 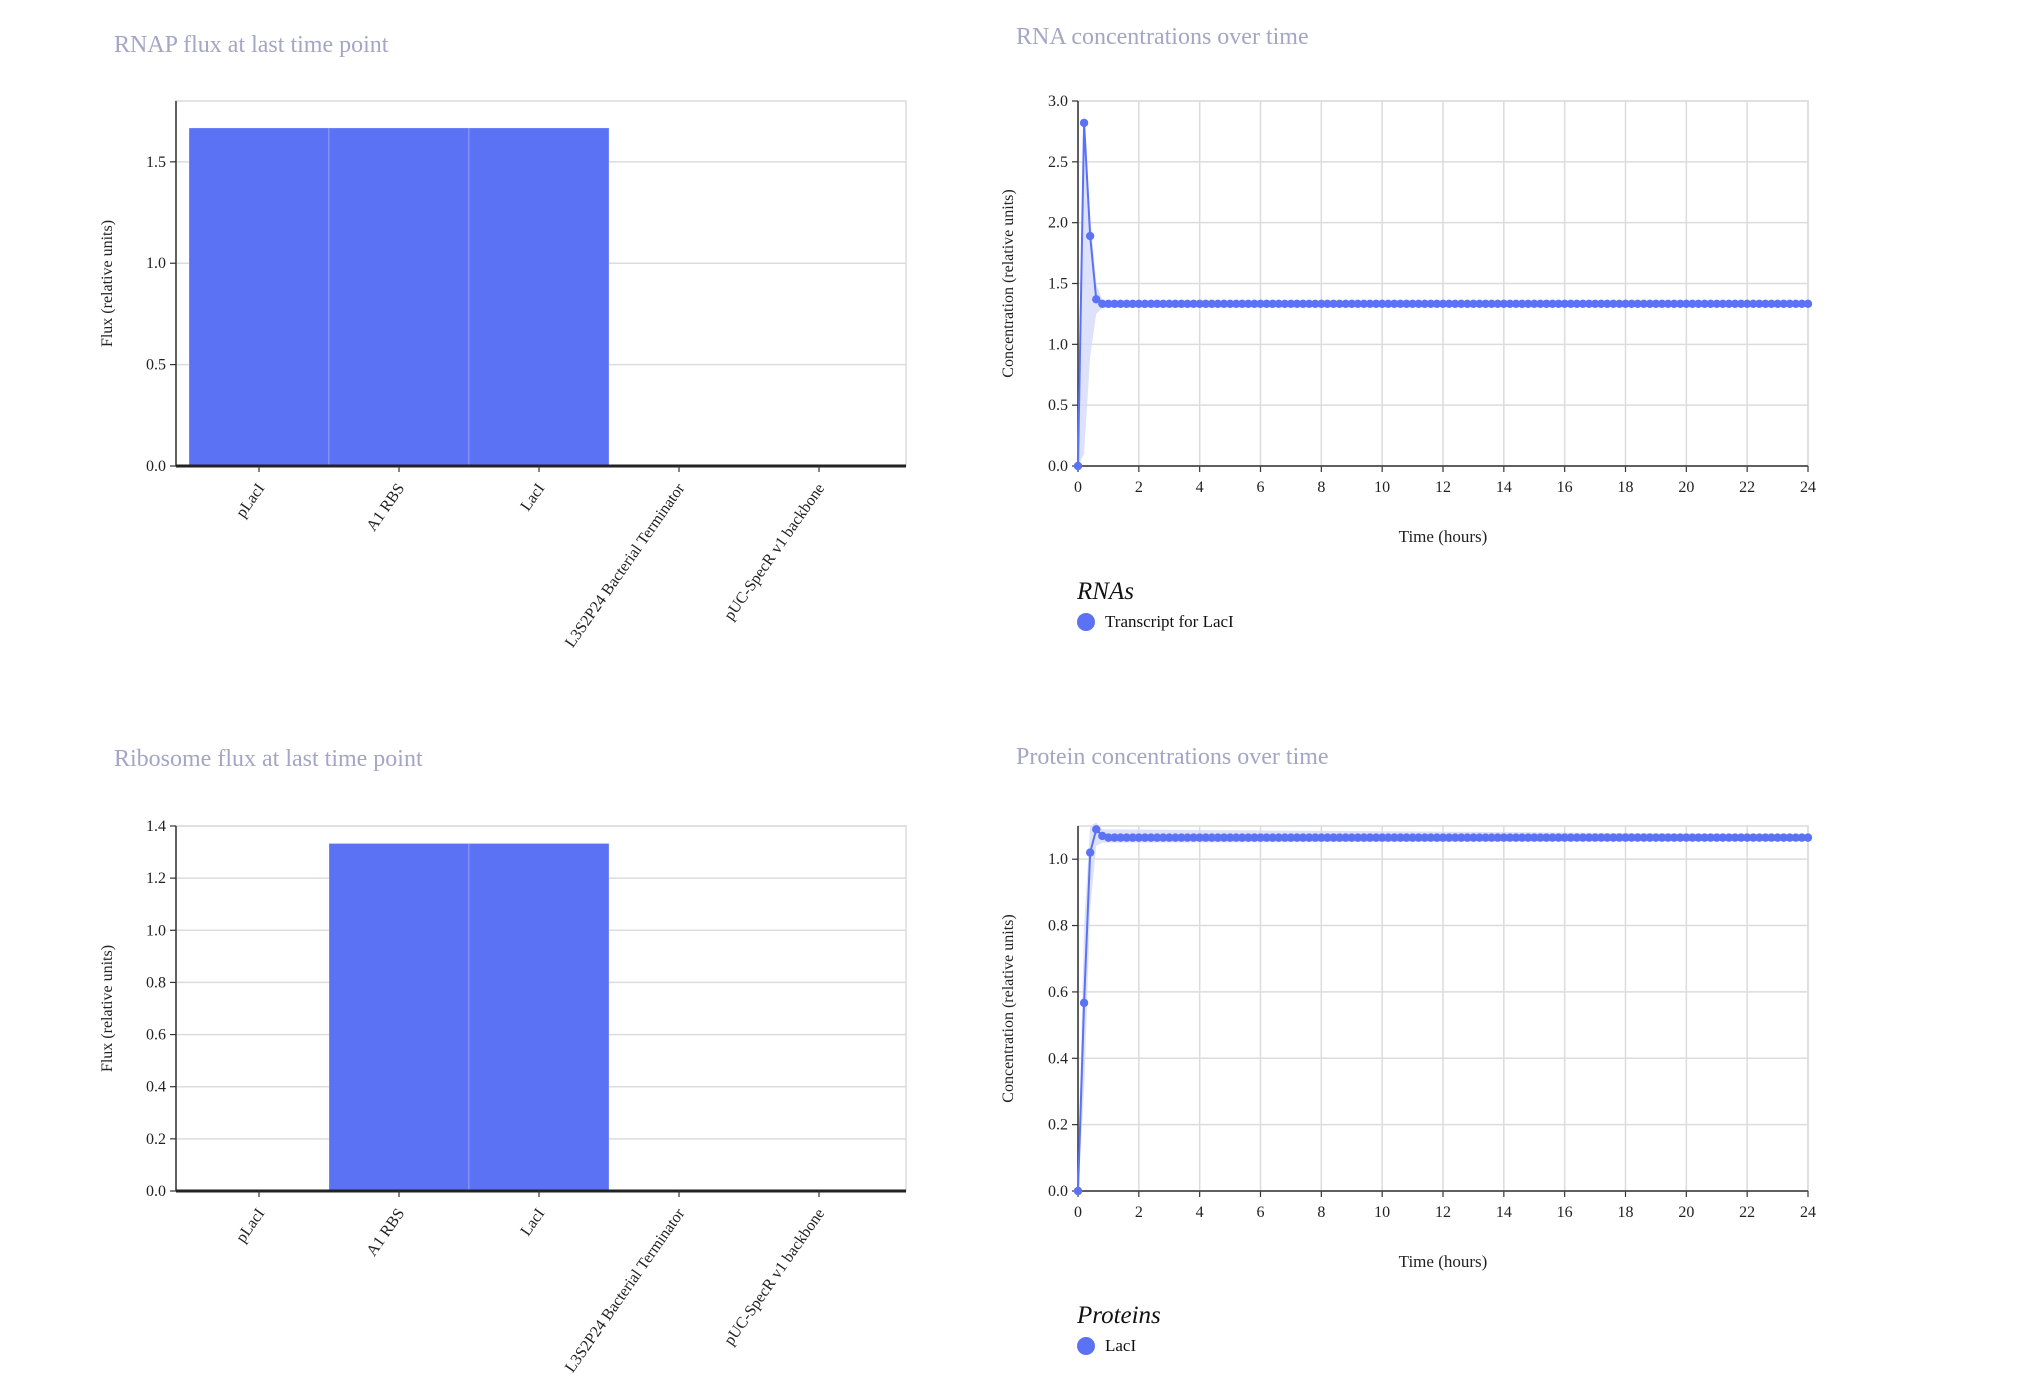 What do you see at coordinates (1139, 1212) in the screenshot?
I see `x-tick-label: 2` at bounding box center [1139, 1212].